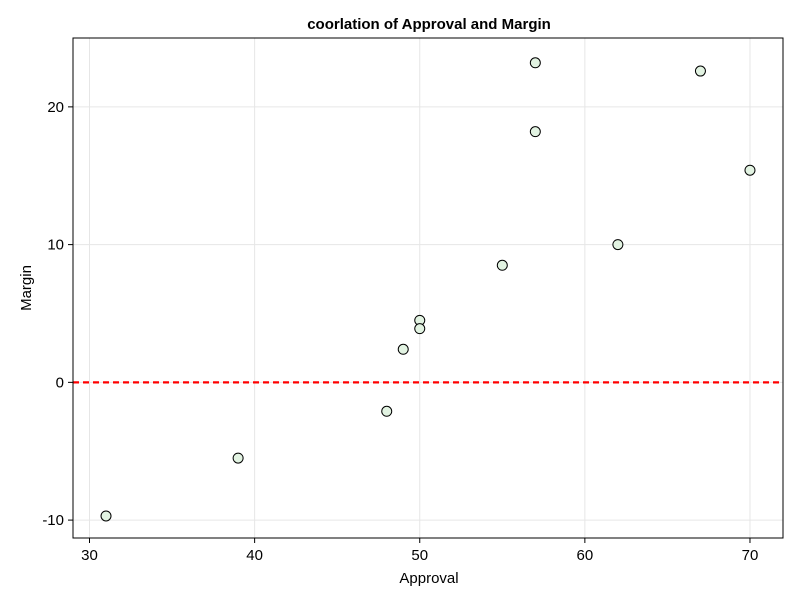 The image size is (800, 600). What do you see at coordinates (750, 555) in the screenshot?
I see `x-tick-label: 70` at bounding box center [750, 555].